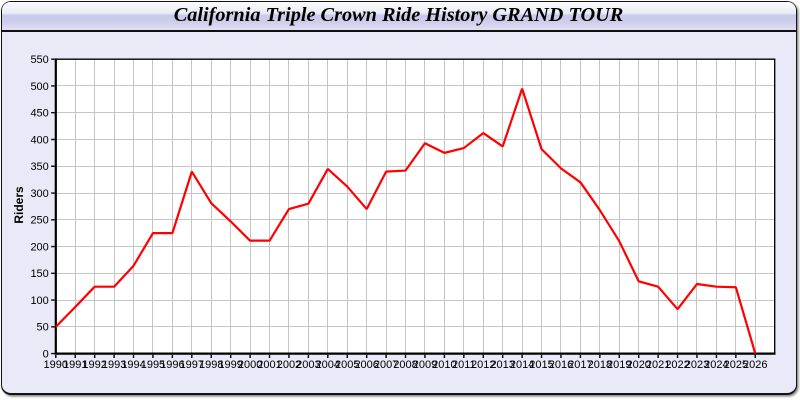 Image resolution: width=800 pixels, height=400 pixels. Describe the element at coordinates (39, 114) in the screenshot. I see `svg-text: 450` at that location.